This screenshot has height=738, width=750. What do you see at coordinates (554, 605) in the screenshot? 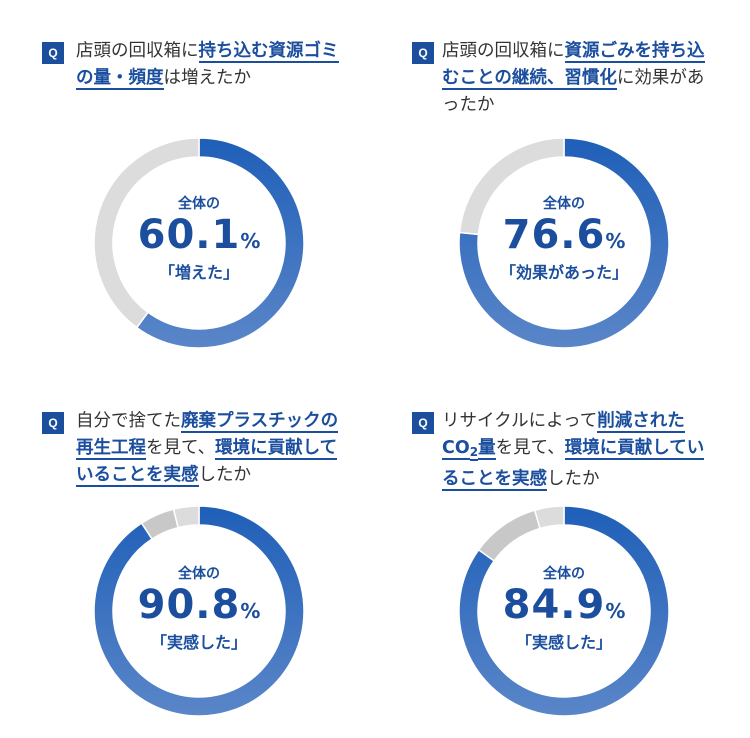
I see `center-value: 84.9` at bounding box center [554, 605].